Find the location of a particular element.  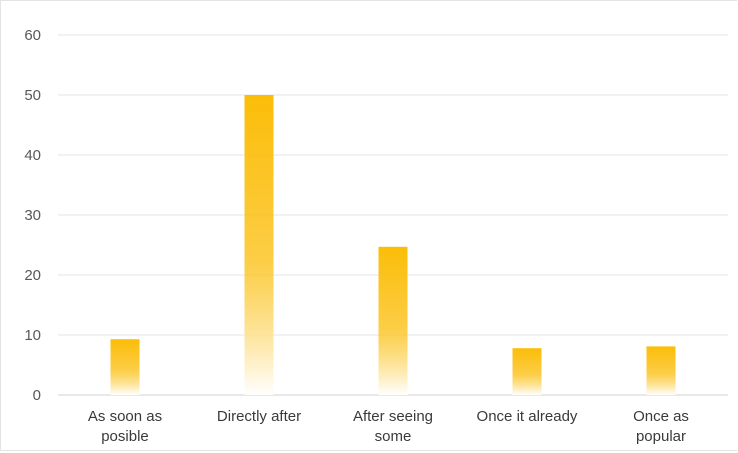

y-tick-label: 20 is located at coordinates (32, 275).